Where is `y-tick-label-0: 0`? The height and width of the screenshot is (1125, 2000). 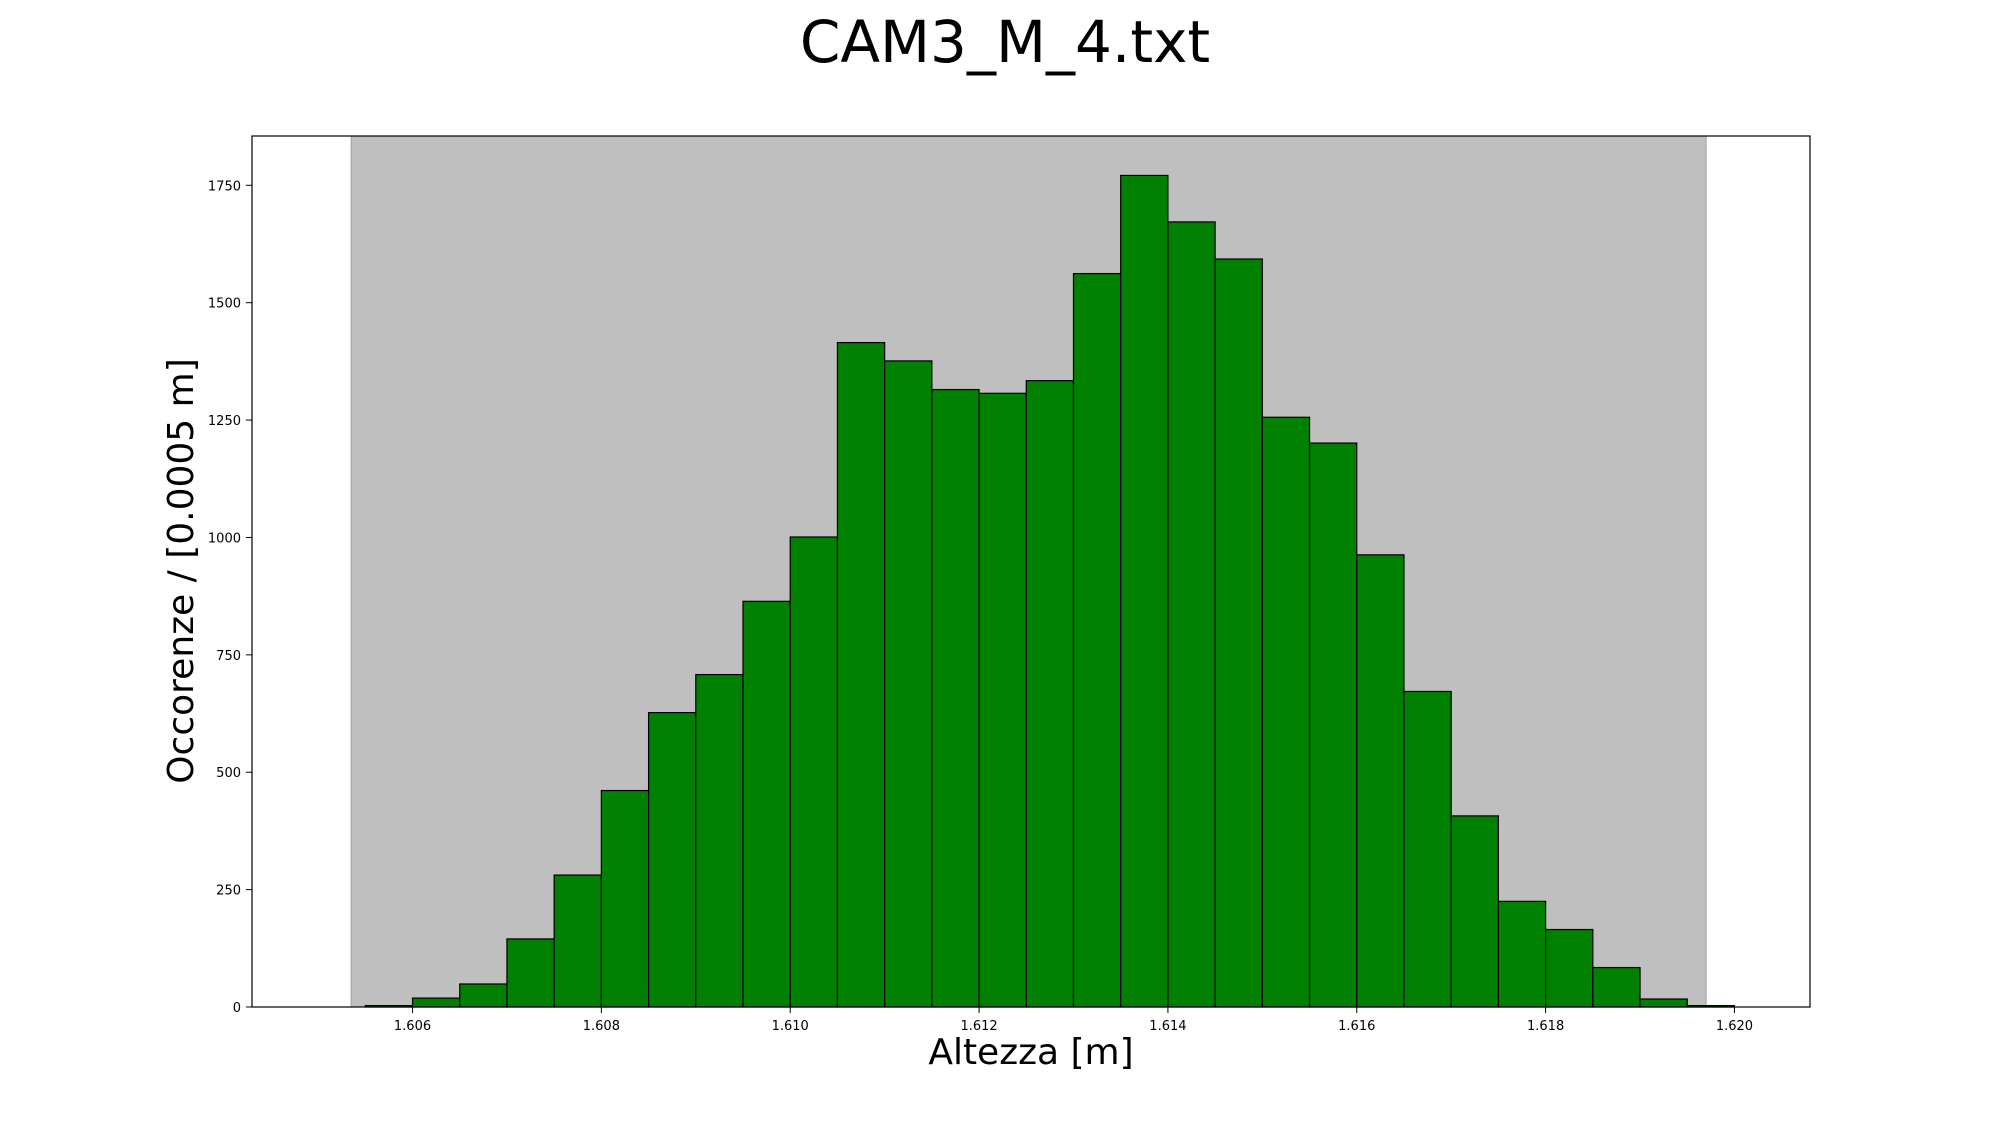 y-tick-label-0: 0 is located at coordinates (237, 1008).